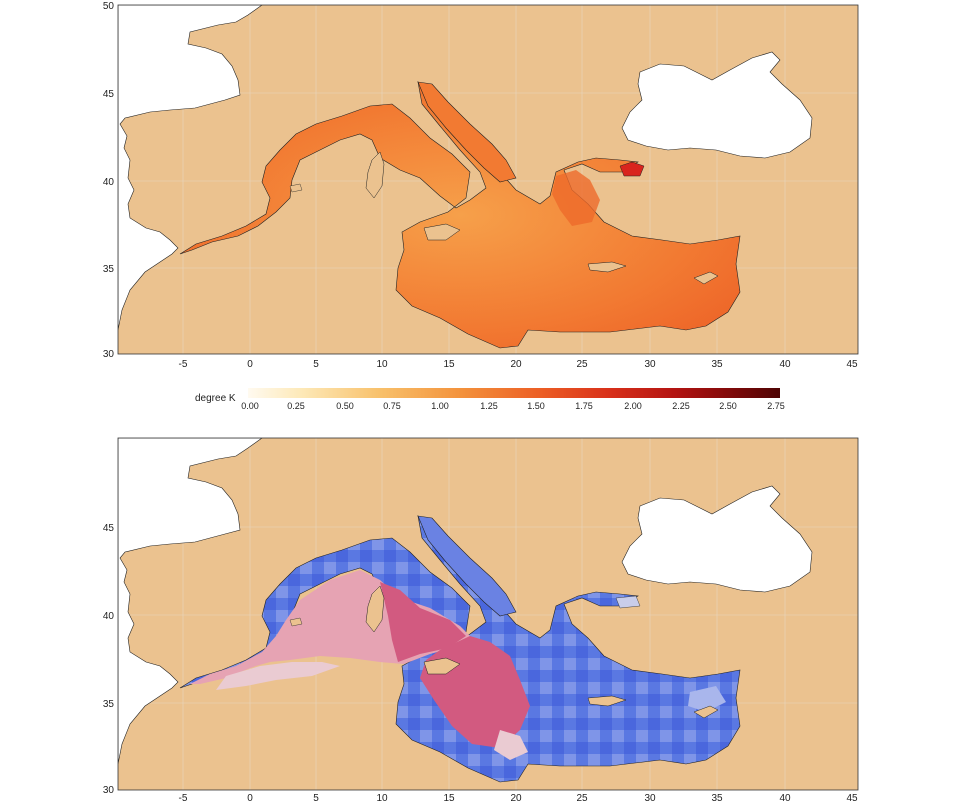  I want to click on marmara-hotspot, so click(632, 169).